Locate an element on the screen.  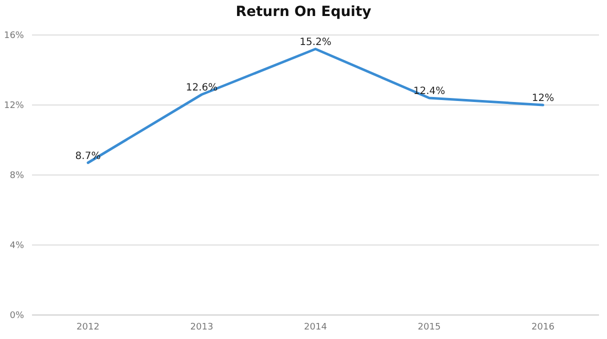
y-tick-label: 16% is located at coordinates (14, 36).